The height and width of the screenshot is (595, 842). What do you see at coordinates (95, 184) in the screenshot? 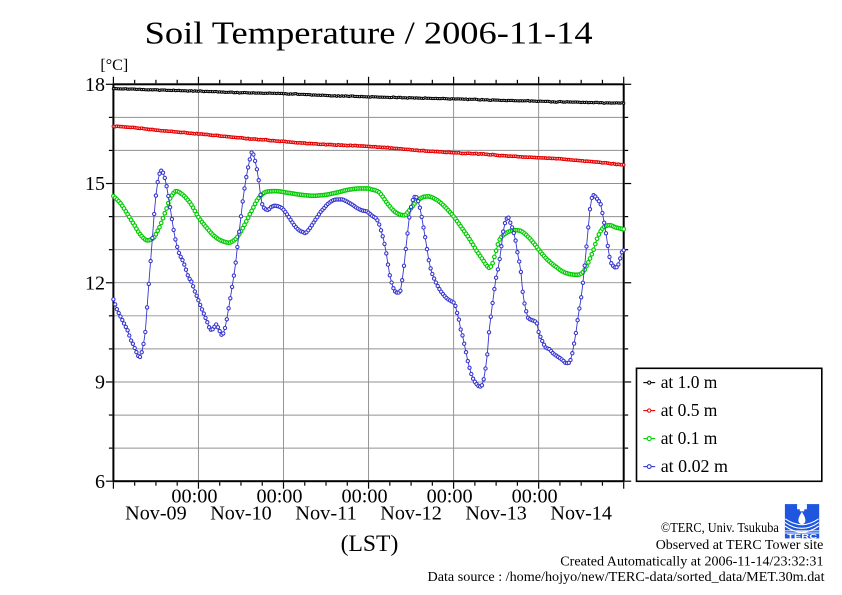
I see `svg-text: 15` at bounding box center [95, 184].